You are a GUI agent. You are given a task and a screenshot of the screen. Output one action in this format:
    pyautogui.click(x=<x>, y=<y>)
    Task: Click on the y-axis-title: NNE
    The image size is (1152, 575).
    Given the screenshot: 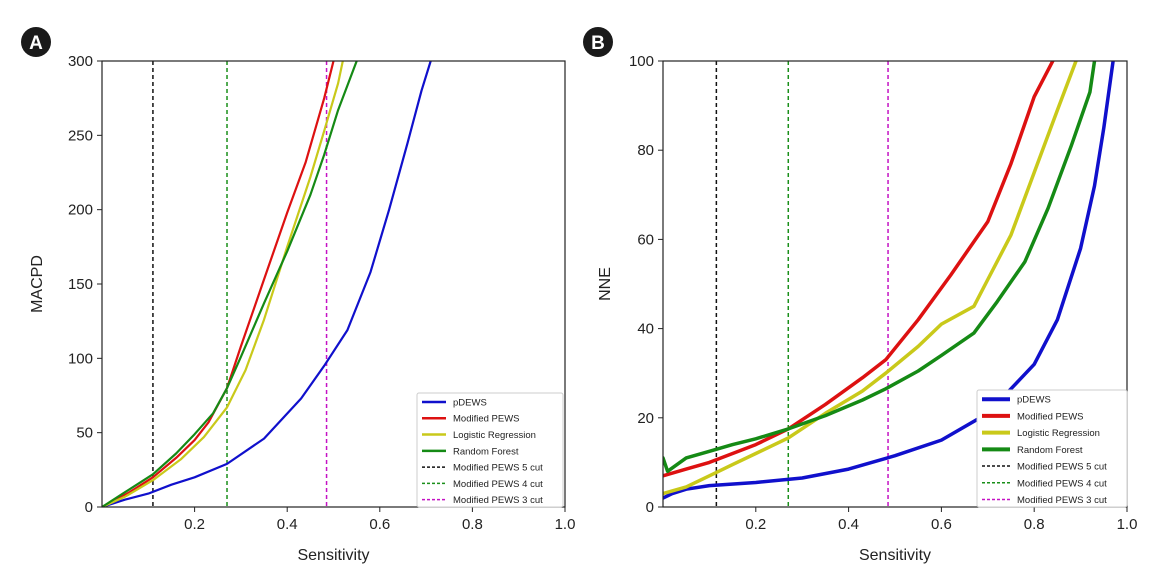 What is the action you would take?
    pyautogui.click(x=605, y=284)
    